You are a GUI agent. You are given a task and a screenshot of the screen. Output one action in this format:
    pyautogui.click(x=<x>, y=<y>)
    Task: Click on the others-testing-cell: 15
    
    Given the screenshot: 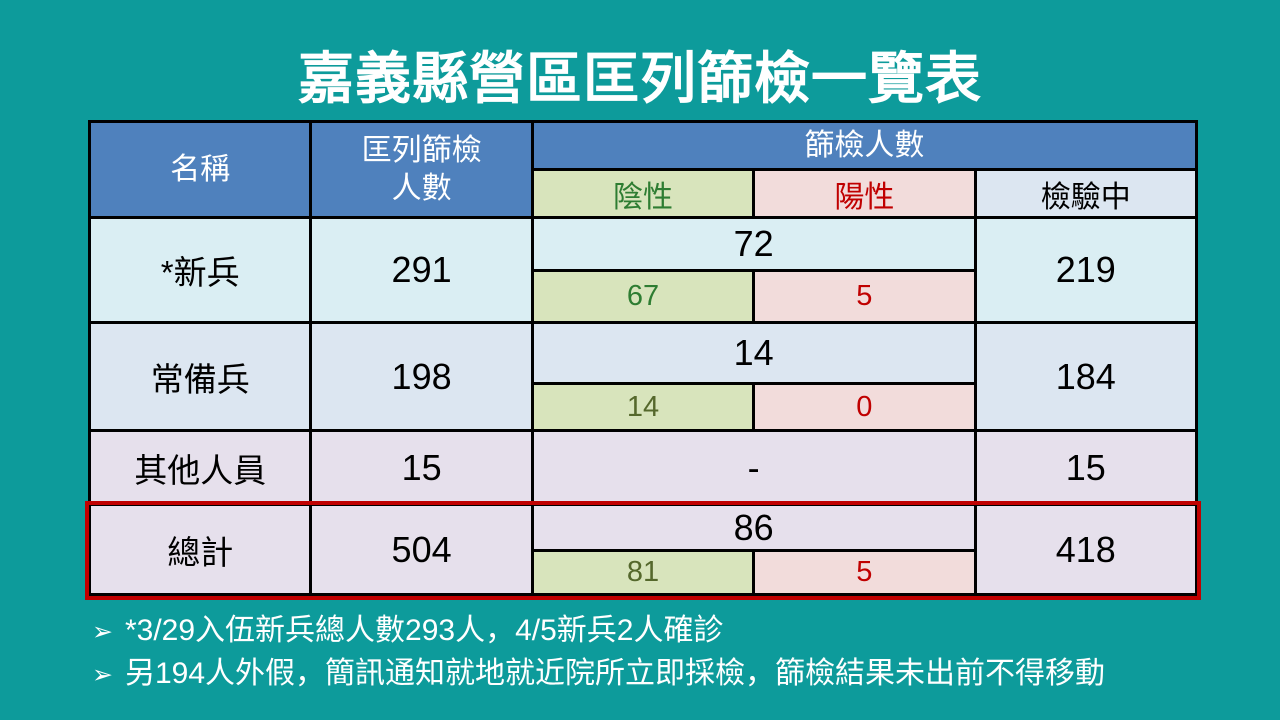 What is the action you would take?
    pyautogui.click(x=1086, y=467)
    